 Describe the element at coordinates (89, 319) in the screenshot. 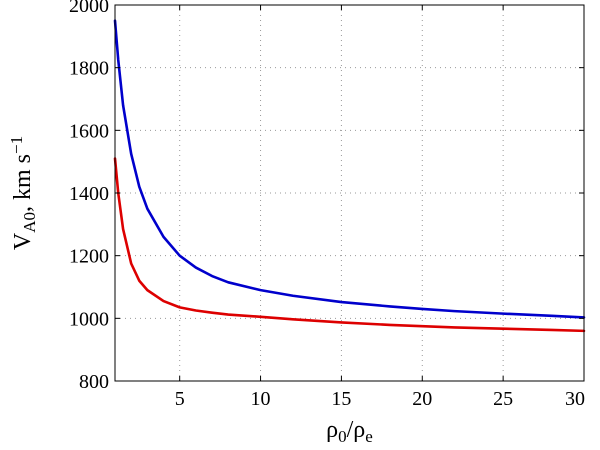

I see `y-tick-label: 1000` at that location.